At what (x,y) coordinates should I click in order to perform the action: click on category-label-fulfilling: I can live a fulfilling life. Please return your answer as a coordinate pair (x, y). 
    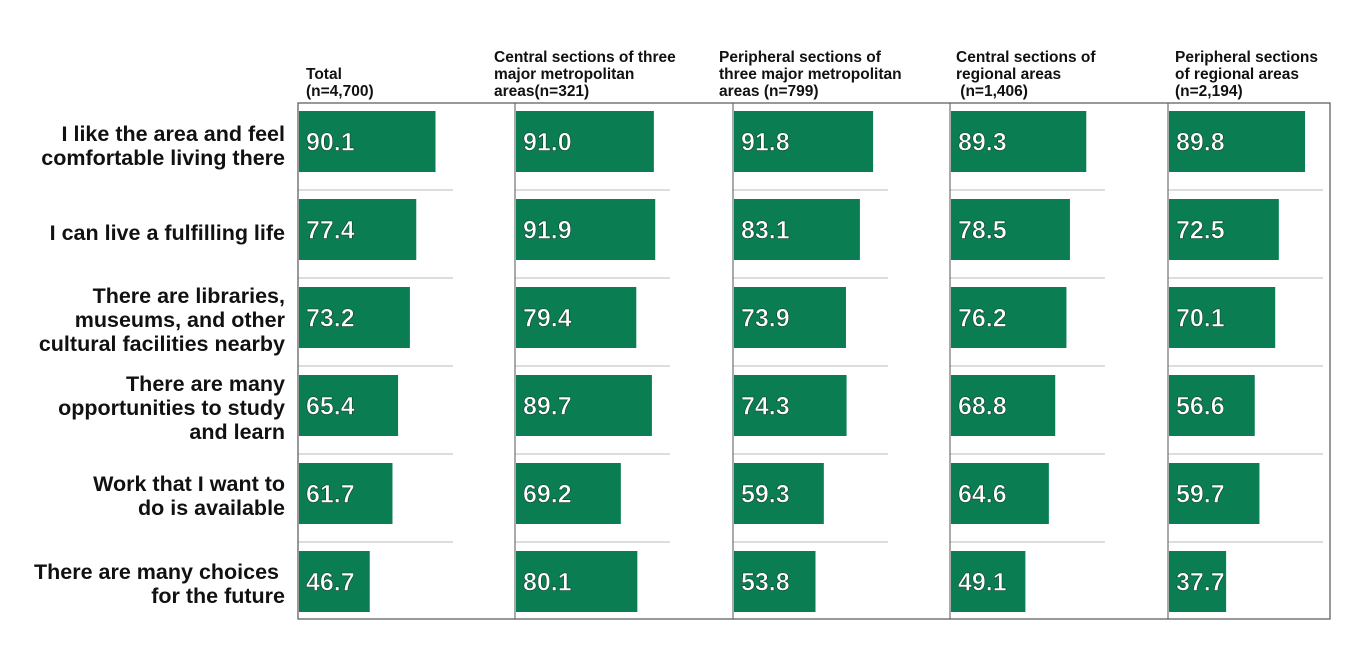
    Looking at the image, I should click on (144, 233).